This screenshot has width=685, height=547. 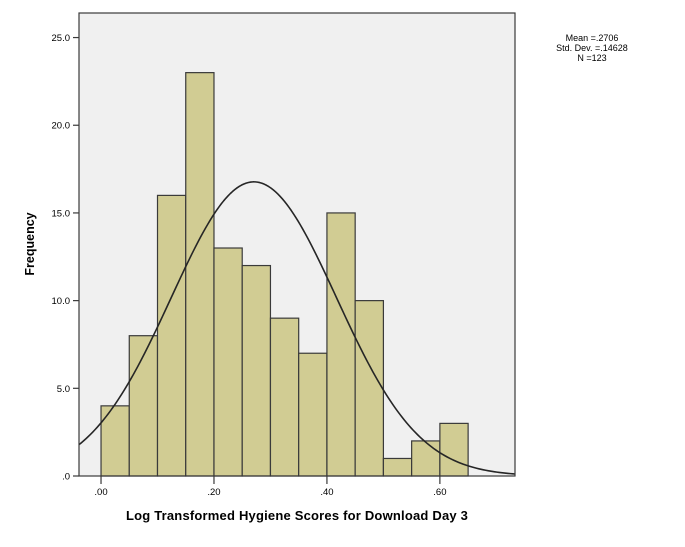 I want to click on y-tick-label: 25.0, so click(x=61, y=38).